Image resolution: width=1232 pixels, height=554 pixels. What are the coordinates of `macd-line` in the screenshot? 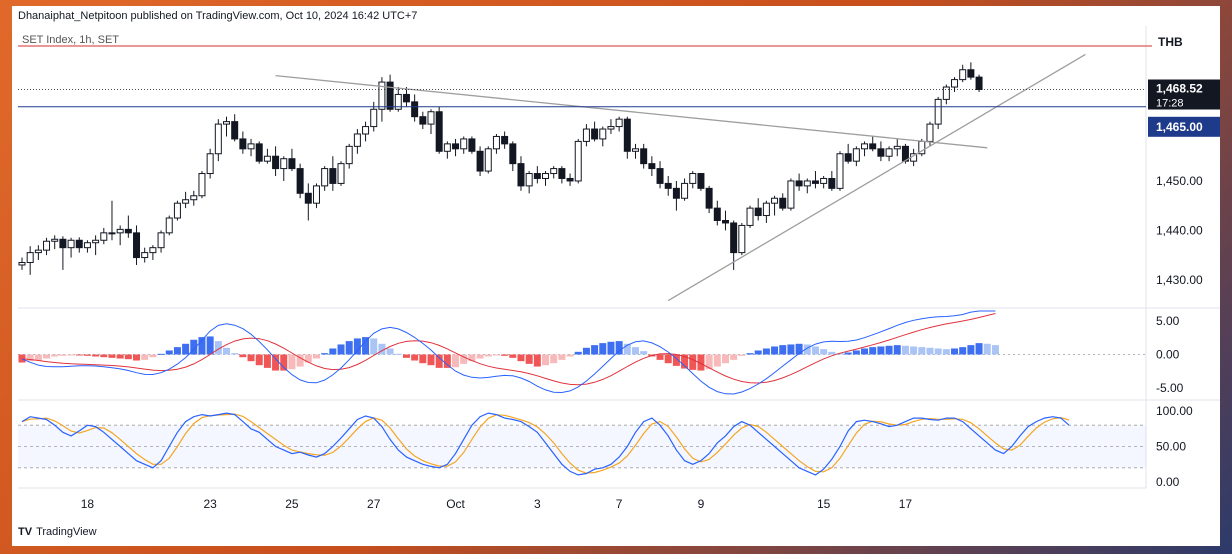 It's located at (508, 352).